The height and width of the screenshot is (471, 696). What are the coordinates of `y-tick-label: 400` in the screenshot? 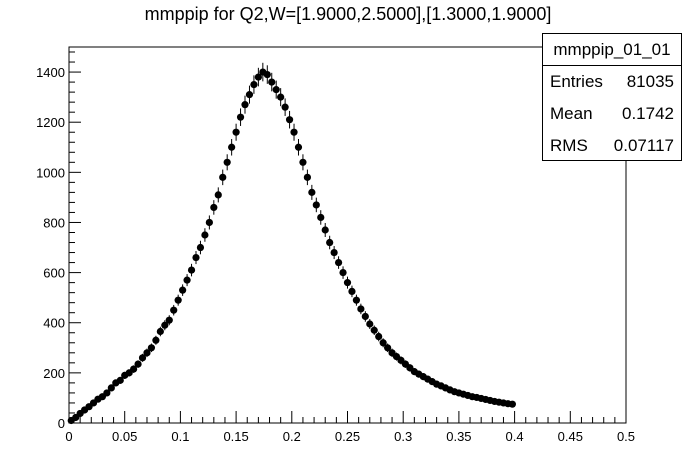 It's located at (54, 323).